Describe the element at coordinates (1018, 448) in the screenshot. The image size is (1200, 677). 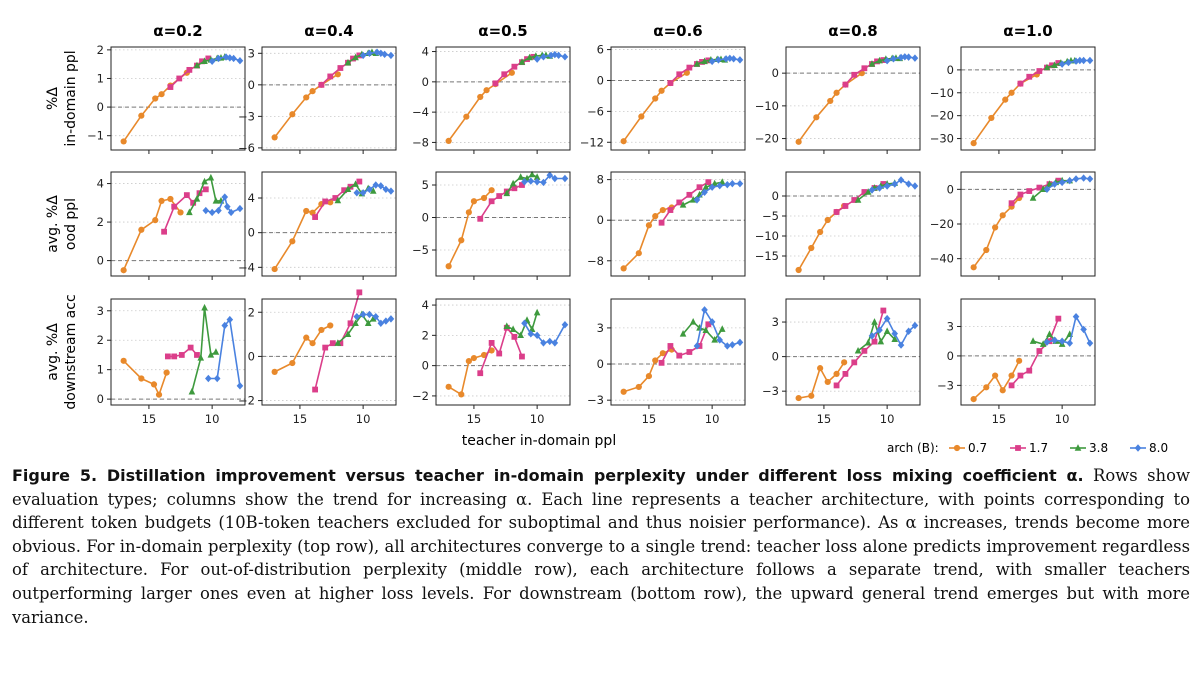
I see `legend-marker` at that location.